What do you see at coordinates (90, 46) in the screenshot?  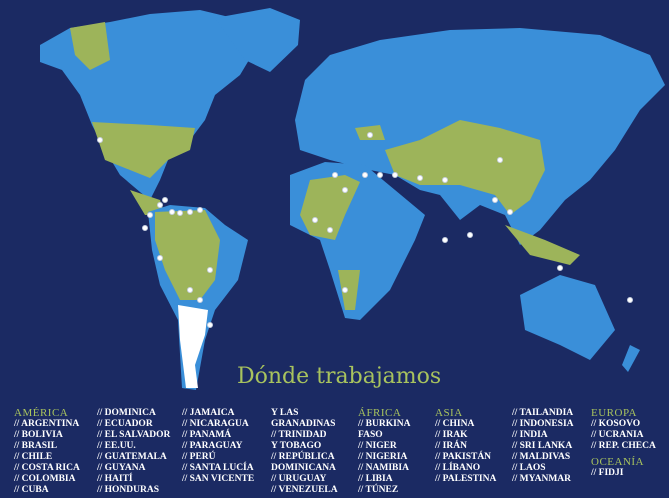 I see `alaska-highlight` at bounding box center [90, 46].